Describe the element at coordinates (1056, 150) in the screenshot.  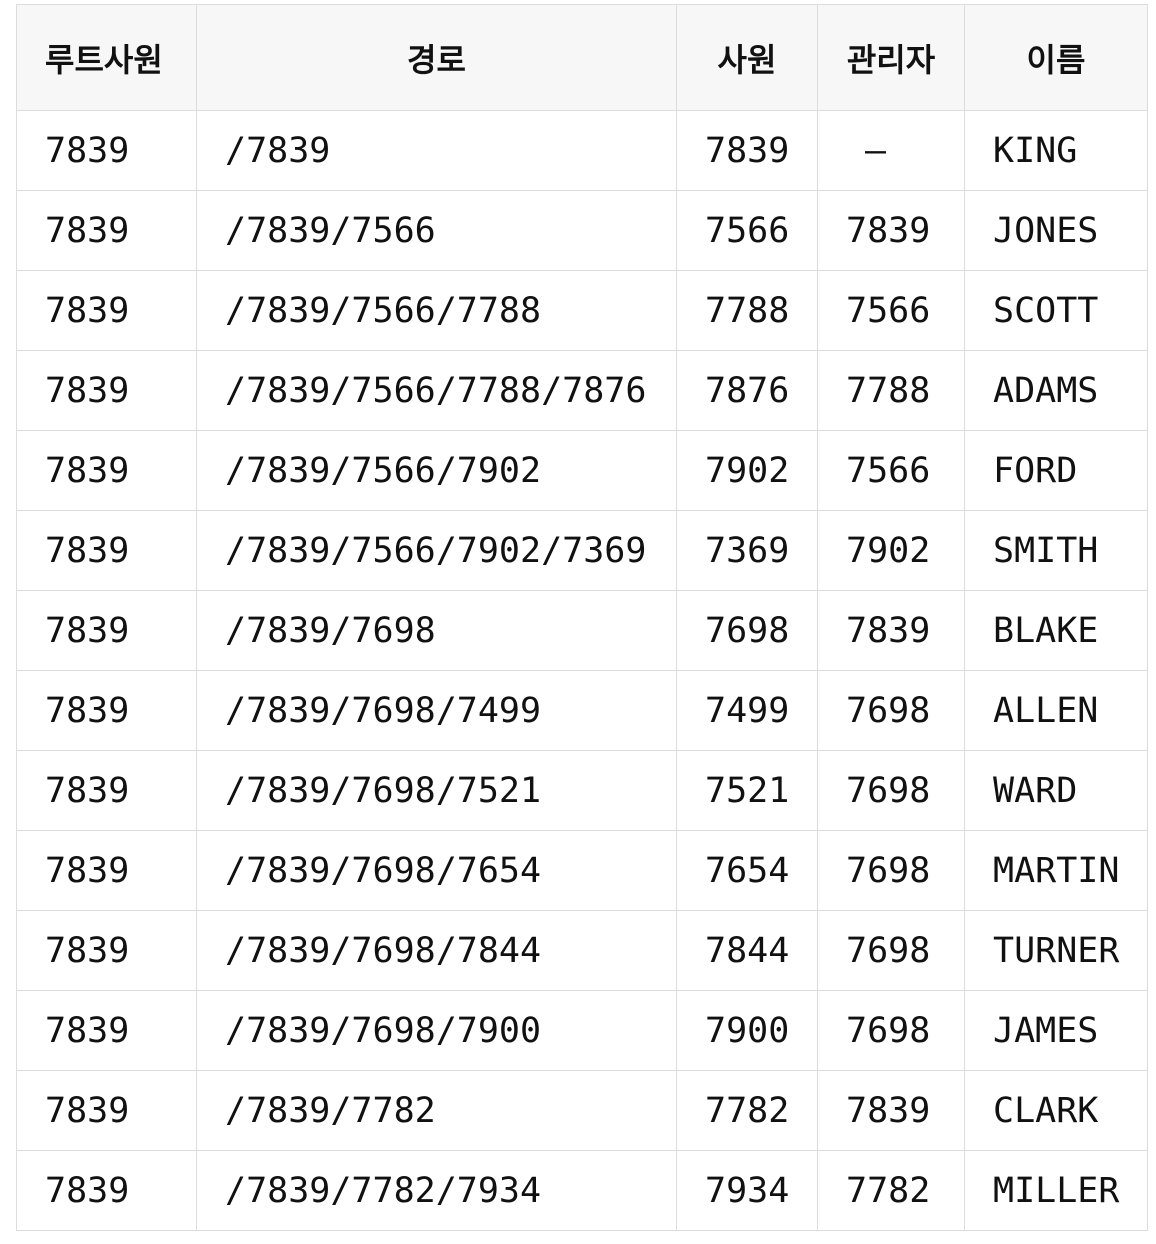
I see `name-cell: KING` at that location.